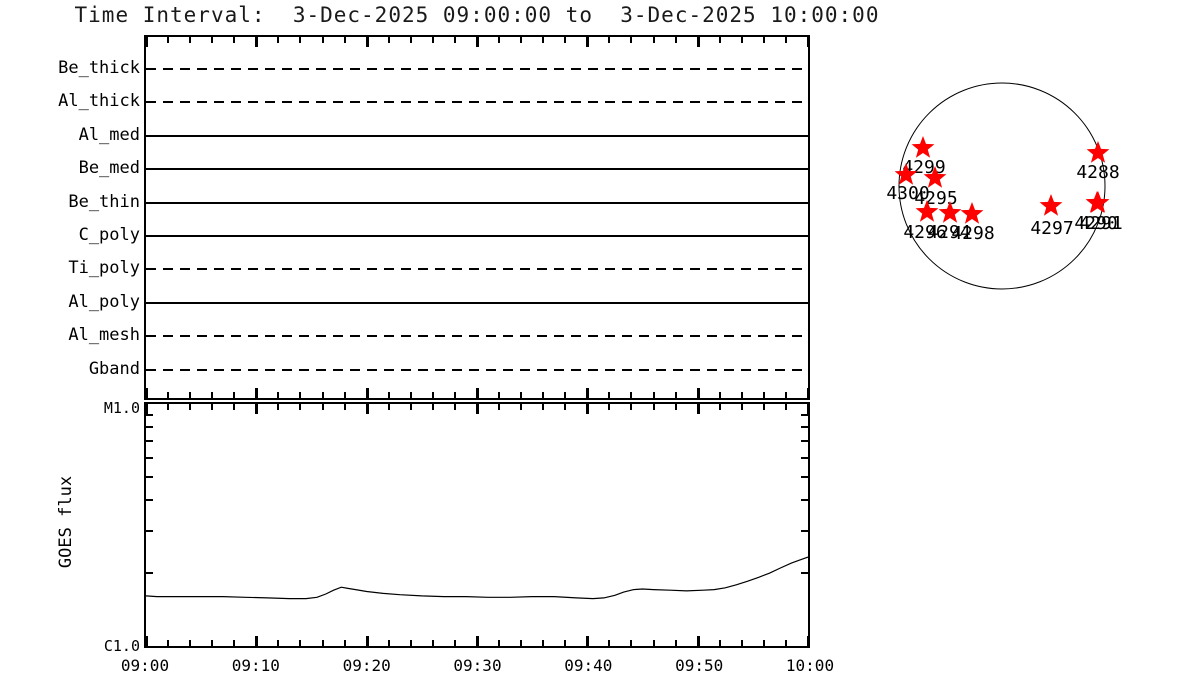  Describe the element at coordinates (114, 368) in the screenshot. I see `filter-label: Gband` at that location.